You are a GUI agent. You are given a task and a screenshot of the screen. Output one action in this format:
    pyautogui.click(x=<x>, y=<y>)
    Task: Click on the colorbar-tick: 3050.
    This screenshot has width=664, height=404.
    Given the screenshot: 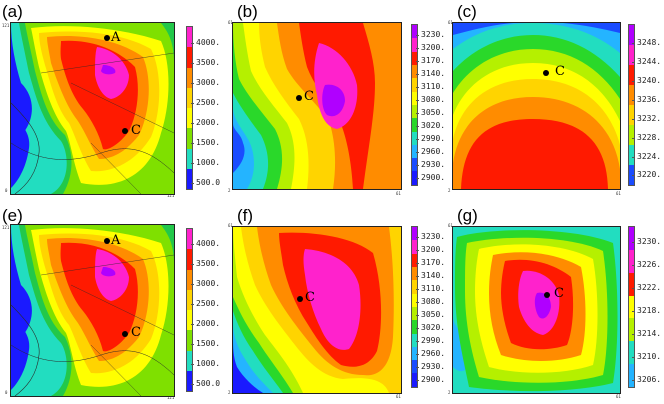 What is the action you would take?
    pyautogui.click(x=430, y=314)
    